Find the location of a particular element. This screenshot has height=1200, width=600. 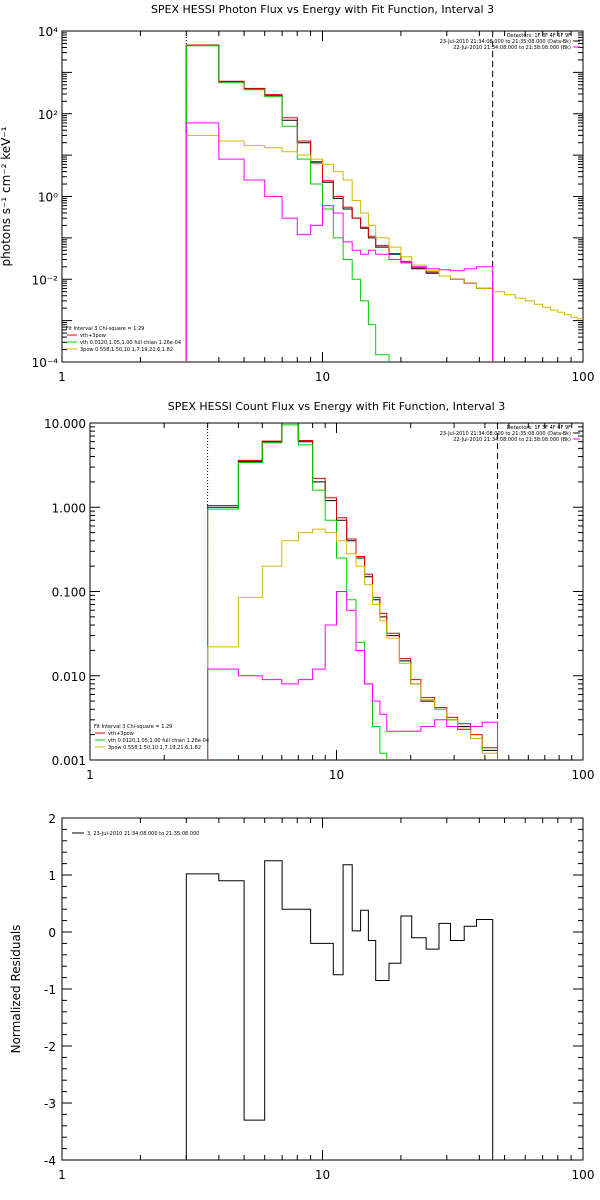

y-tick-label: 10² is located at coordinates (48, 115).